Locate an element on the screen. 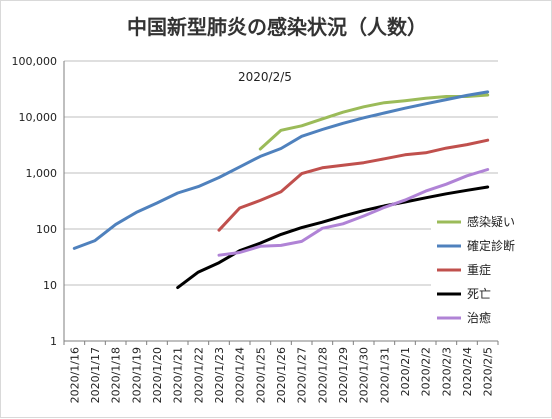  x-tick-label: 2020/2/1 is located at coordinates (405, 371).